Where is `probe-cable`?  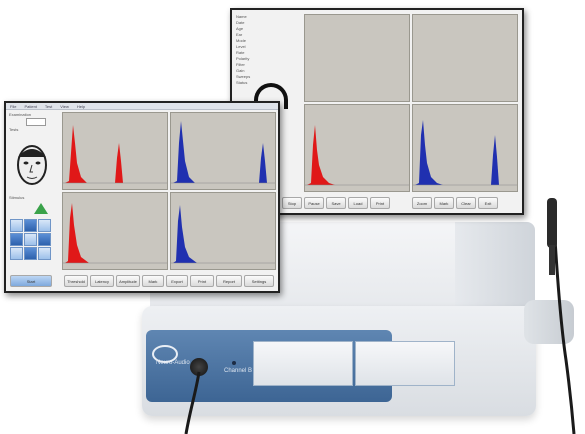
probe-cable is located at coordinates (563, 319).